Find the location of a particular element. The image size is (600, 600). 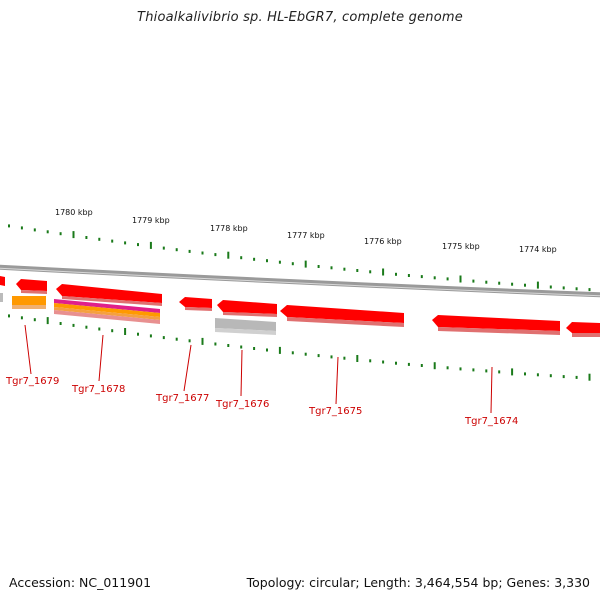

gene-label-1676: Tgr7_1676 is located at coordinates (242, 404).